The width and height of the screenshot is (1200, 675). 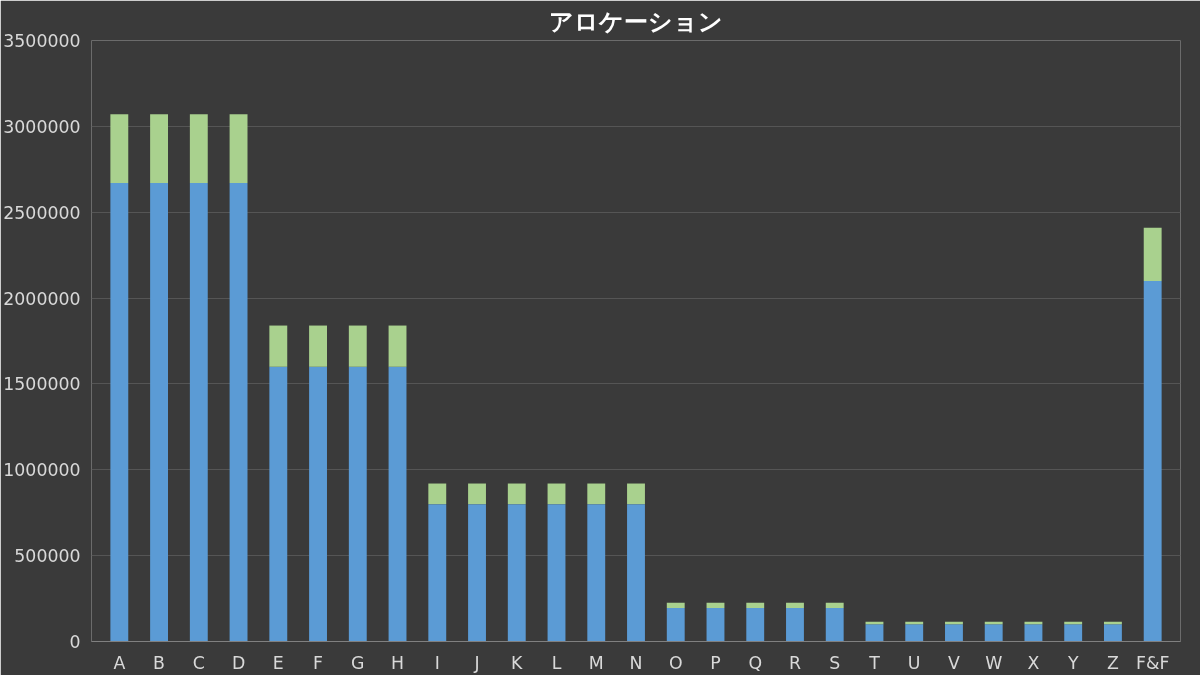 What do you see at coordinates (1072, 662) in the screenshot?
I see `x-tick-label: Y` at bounding box center [1072, 662].